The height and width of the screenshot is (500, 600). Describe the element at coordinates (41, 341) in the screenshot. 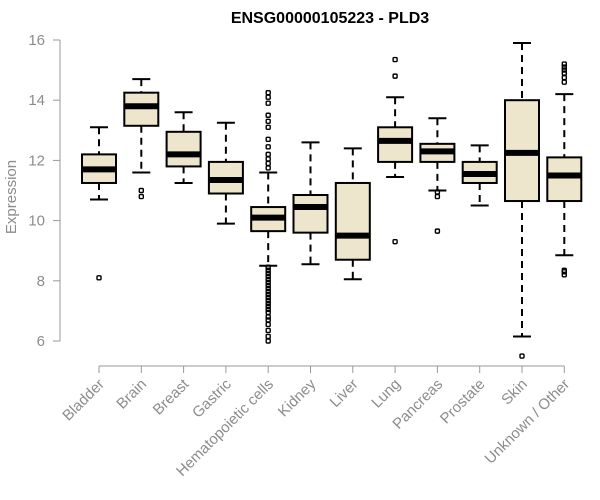

I see `y-tick-label: 6` at that location.